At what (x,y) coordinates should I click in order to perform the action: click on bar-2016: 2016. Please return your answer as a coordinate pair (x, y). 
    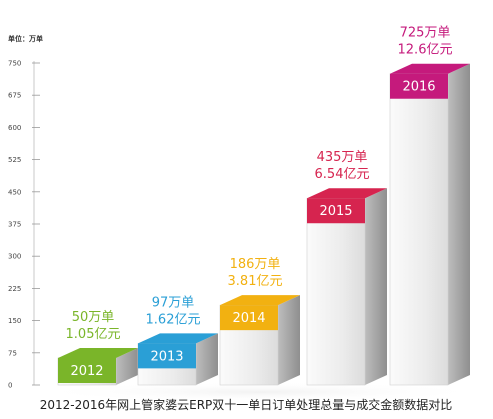
    Looking at the image, I should click on (429, 224).